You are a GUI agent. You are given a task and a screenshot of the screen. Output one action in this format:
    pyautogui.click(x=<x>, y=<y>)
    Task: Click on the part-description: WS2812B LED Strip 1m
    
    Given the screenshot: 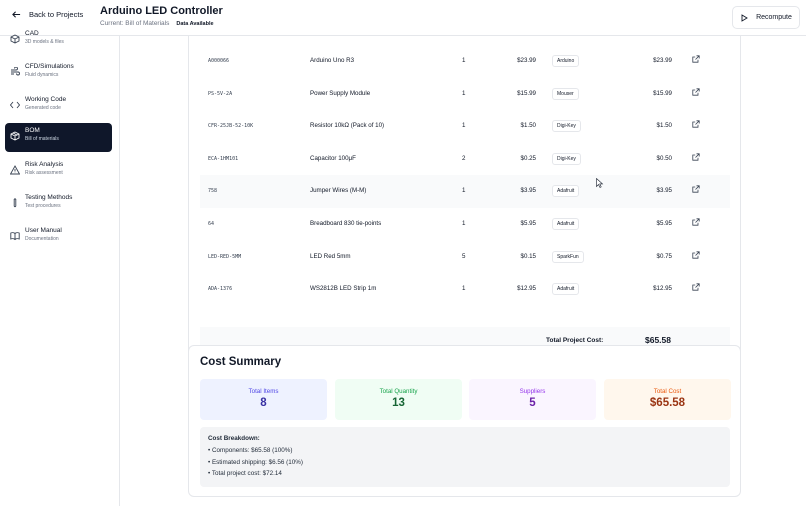 What is the action you would take?
    pyautogui.click(x=343, y=289)
    